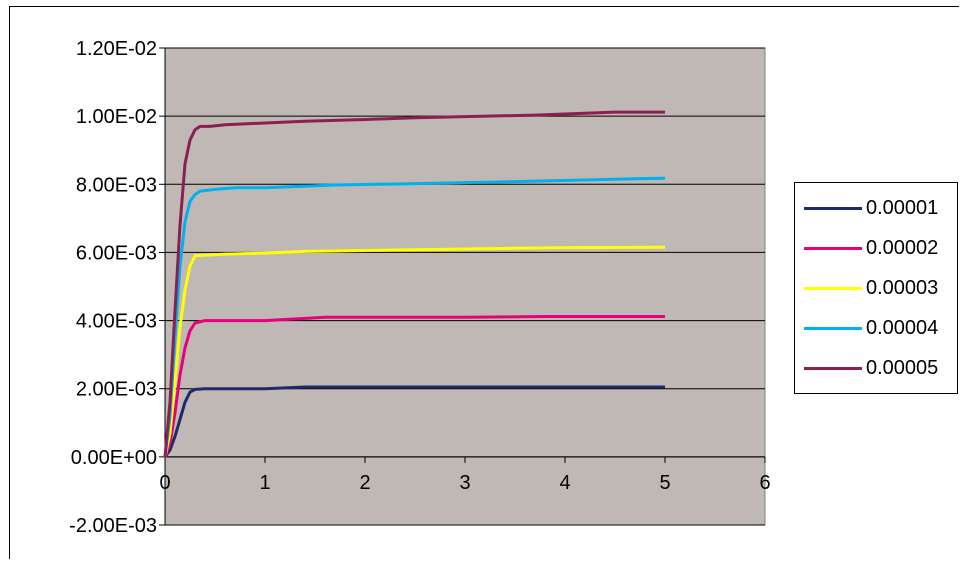 This screenshot has width=961, height=561. I want to click on x-tick-label: 4, so click(564, 483).